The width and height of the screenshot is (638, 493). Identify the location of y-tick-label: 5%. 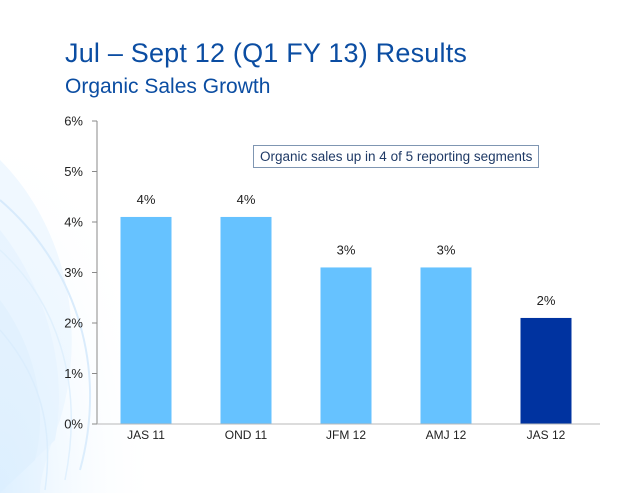
(73, 171).